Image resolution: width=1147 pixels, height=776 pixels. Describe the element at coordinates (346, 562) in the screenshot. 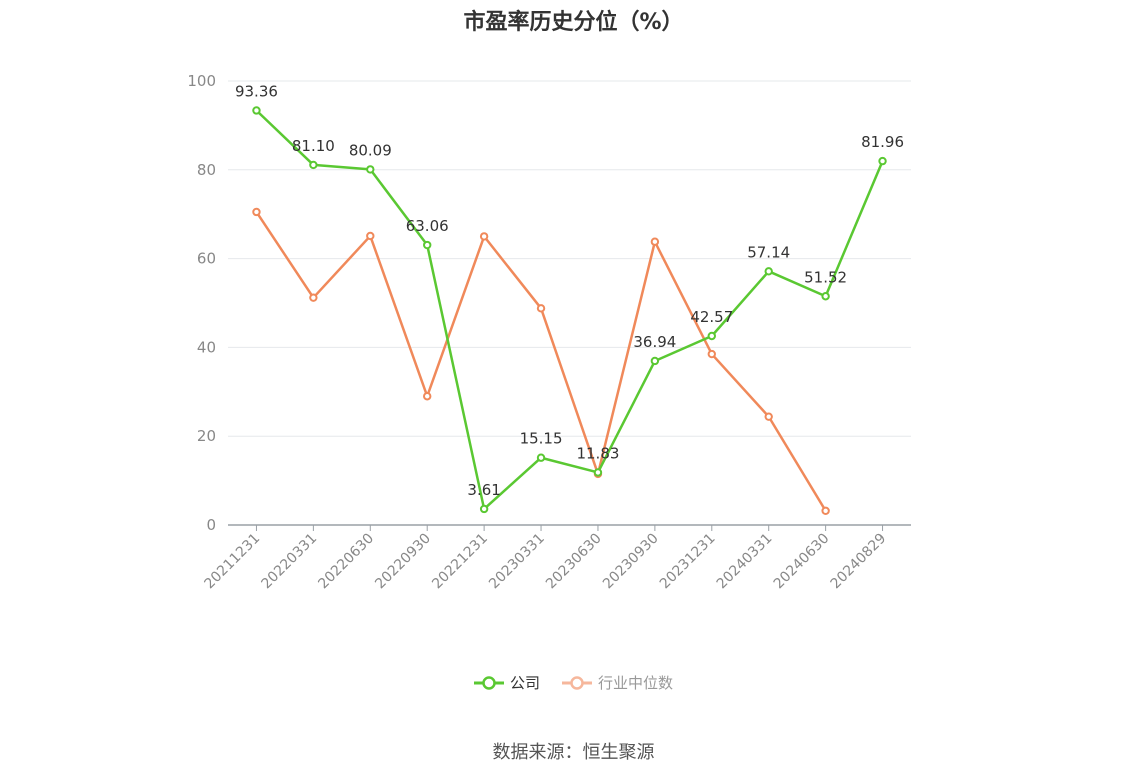

I see `x-tick-label: 20220630` at that location.